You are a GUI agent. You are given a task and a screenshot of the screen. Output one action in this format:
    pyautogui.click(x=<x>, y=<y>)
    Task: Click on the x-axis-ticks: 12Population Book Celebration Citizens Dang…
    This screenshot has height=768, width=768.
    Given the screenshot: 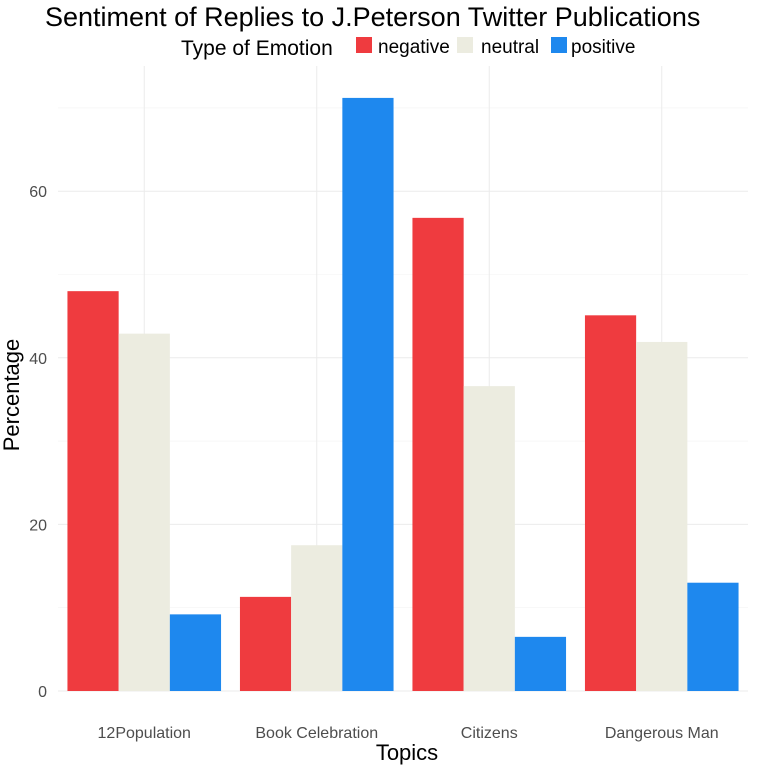 What is the action you would take?
    pyautogui.click(x=408, y=733)
    